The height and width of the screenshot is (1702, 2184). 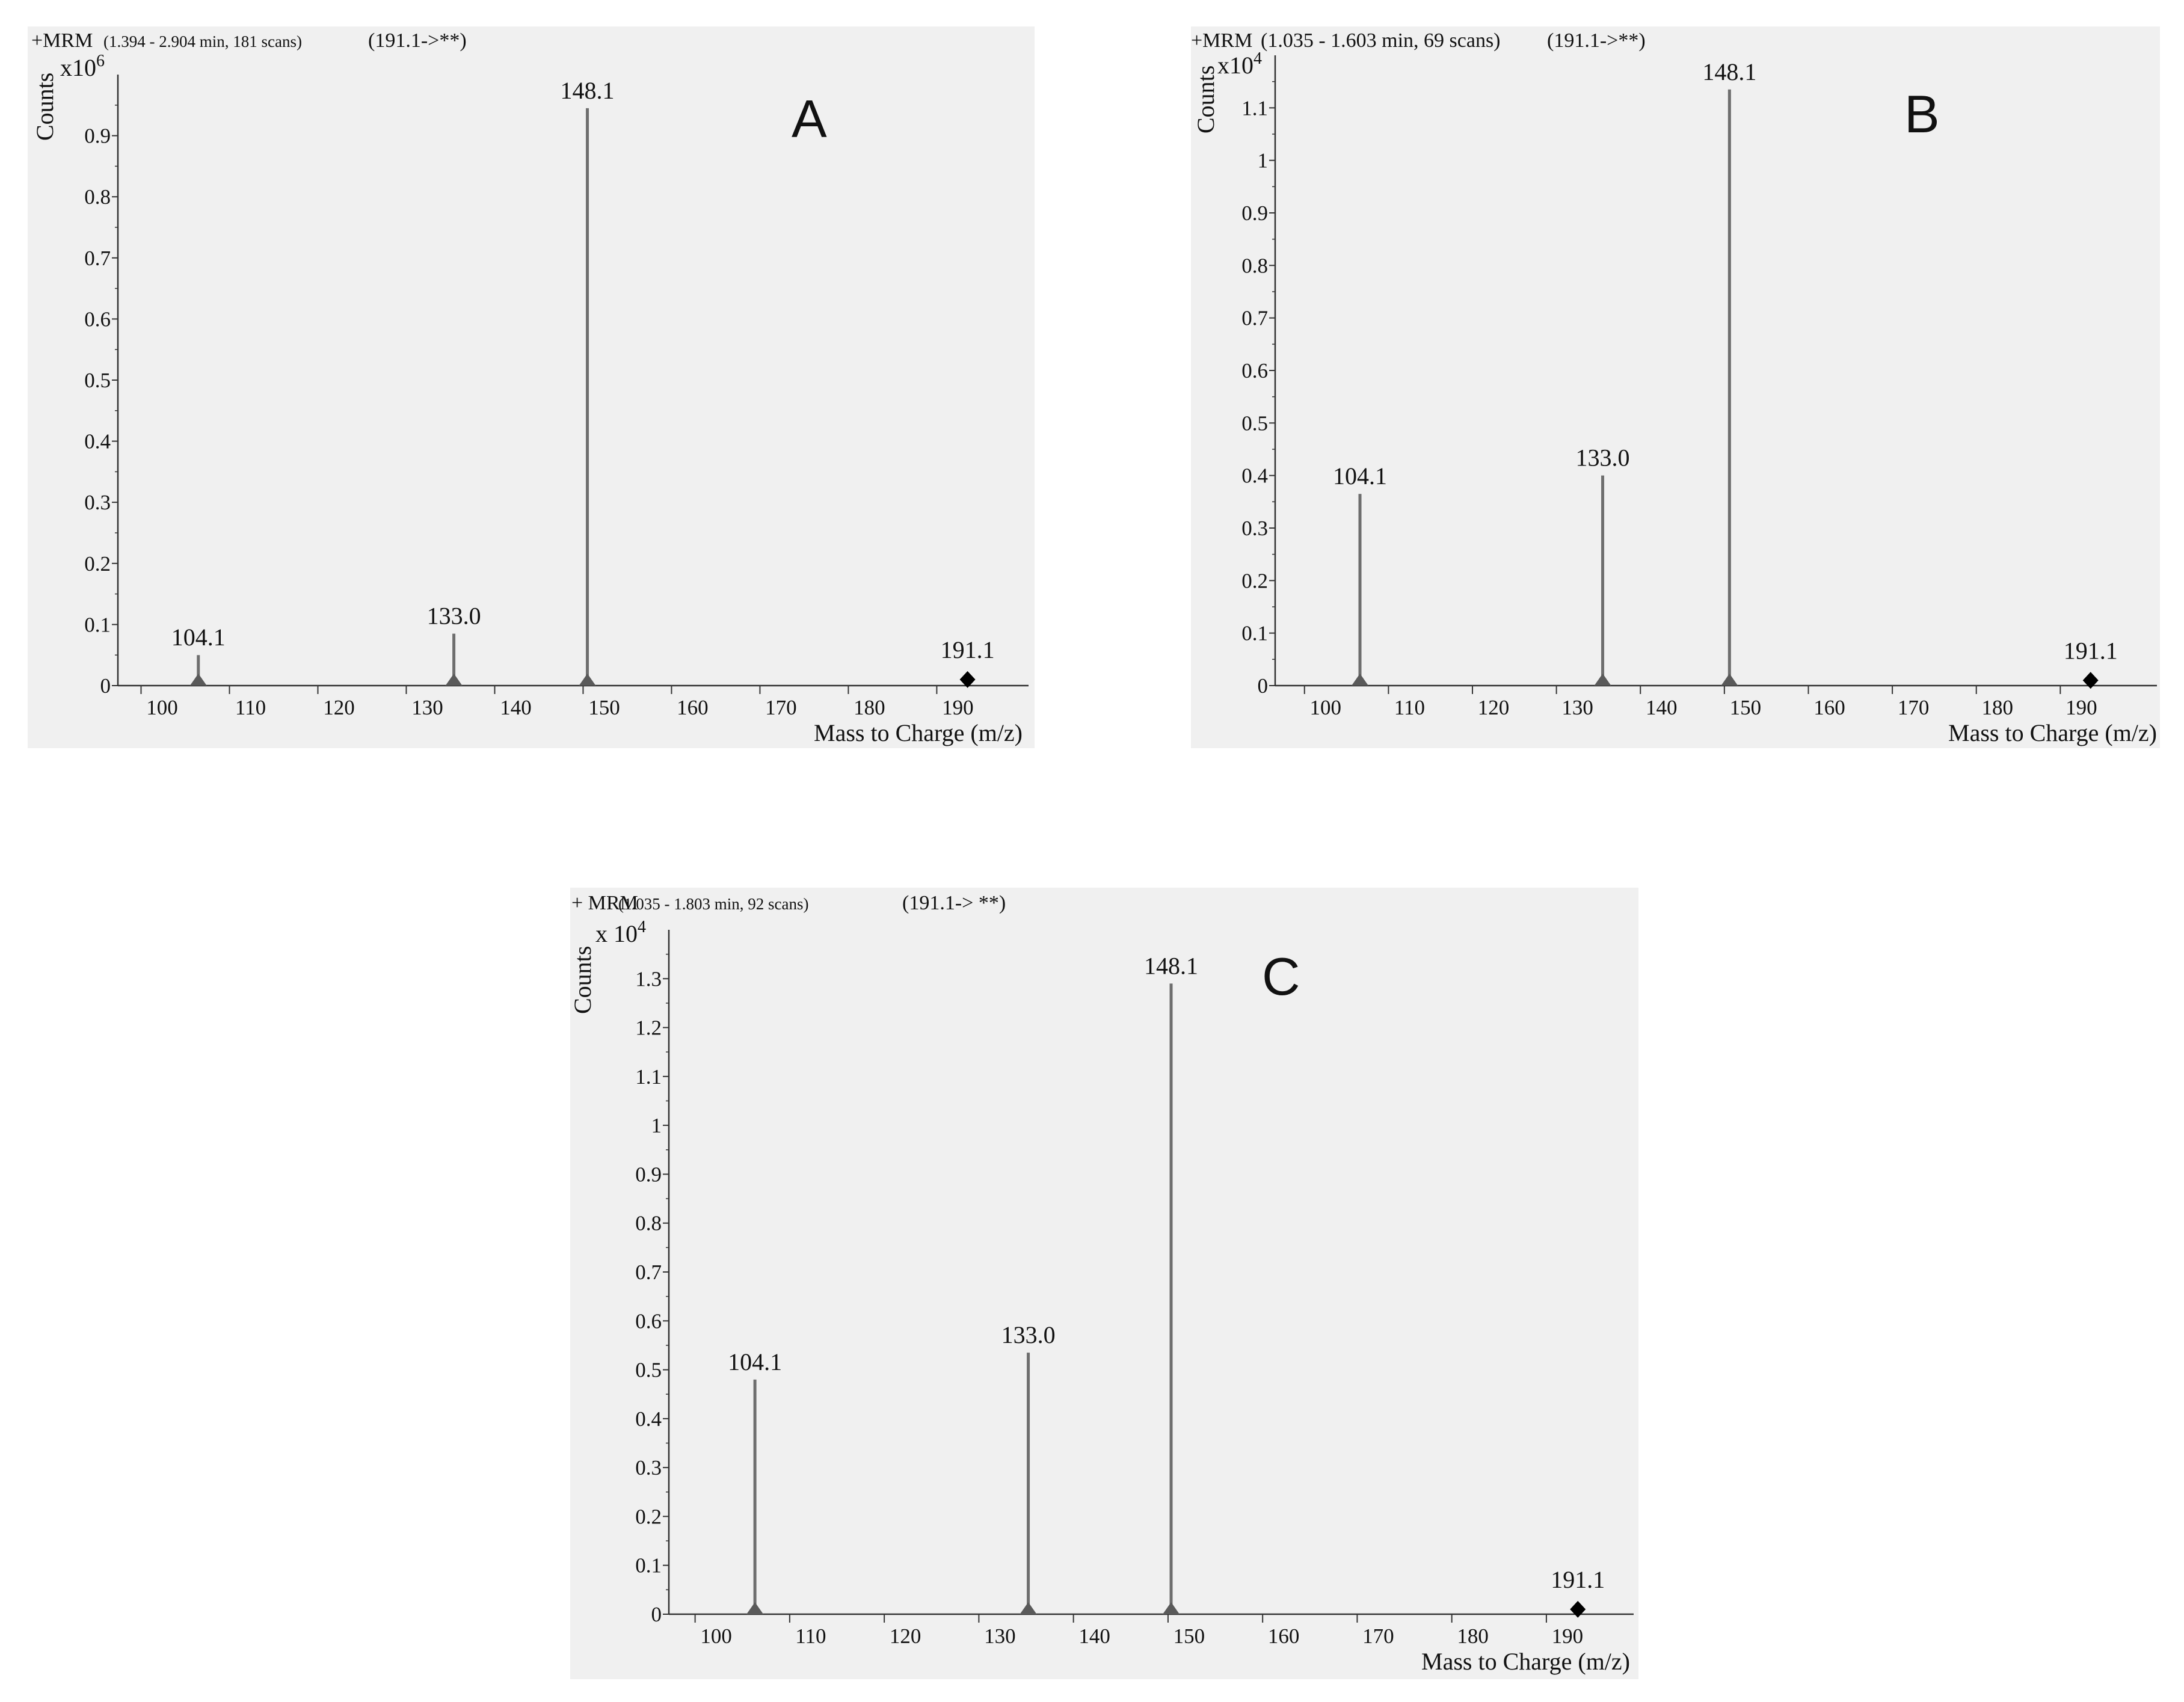 I want to click on y-tick-label: 1.3, so click(x=649, y=979).